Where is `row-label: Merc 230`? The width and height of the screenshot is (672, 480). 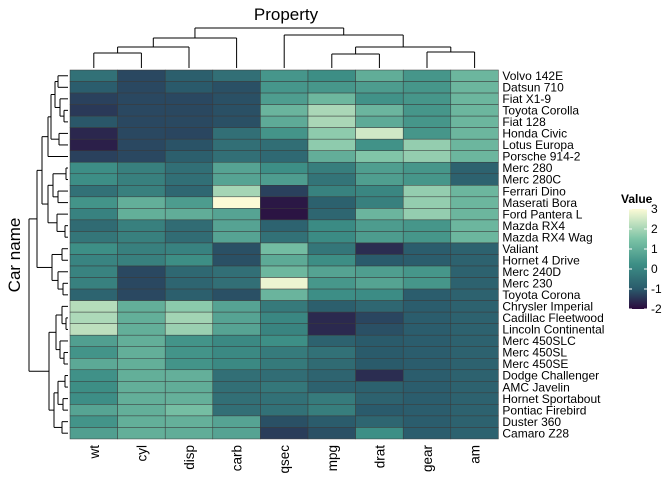 row-label: Merc 230 is located at coordinates (527, 284).